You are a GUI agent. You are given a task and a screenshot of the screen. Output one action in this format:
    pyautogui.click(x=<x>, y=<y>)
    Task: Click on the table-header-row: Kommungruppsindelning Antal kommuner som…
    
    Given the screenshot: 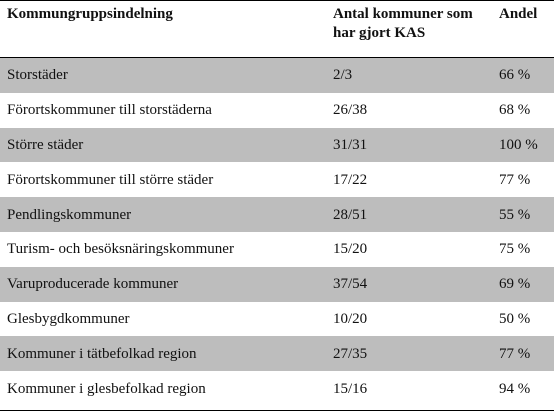 What is the action you would take?
    pyautogui.click(x=277, y=29)
    